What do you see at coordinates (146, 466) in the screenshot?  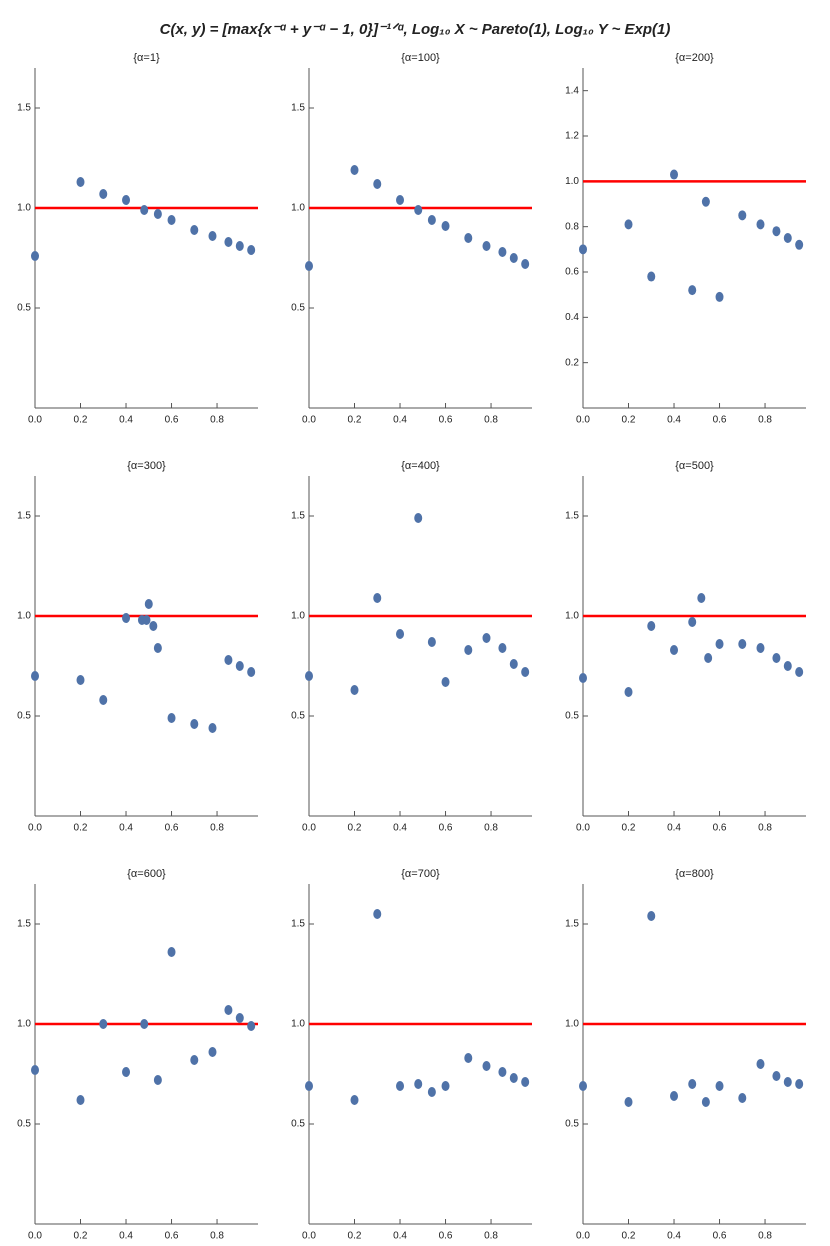 I see `panel-title: {α=300}` at bounding box center [146, 466].